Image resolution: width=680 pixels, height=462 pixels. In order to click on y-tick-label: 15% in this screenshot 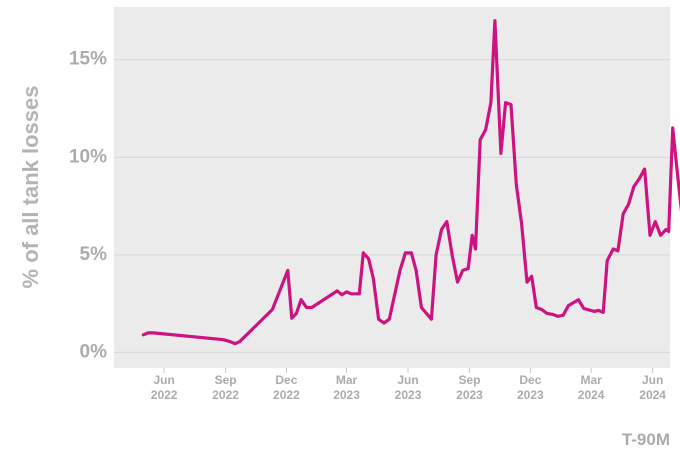, I will do `click(88, 59)`.